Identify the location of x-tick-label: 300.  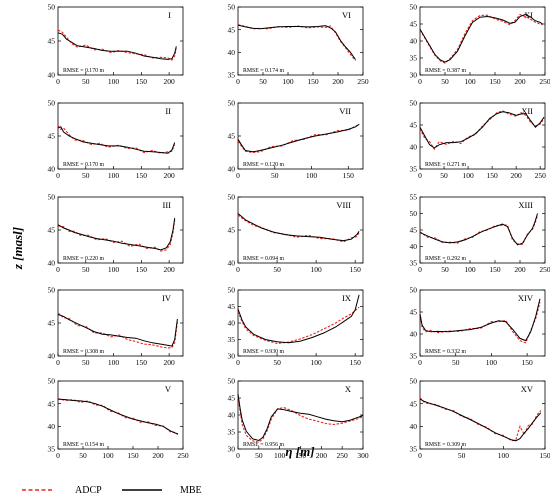
(363, 455).